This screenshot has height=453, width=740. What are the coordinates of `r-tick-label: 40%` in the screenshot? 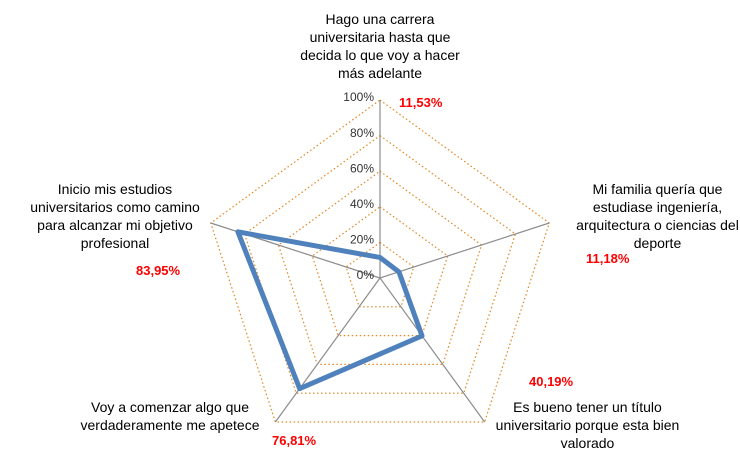 It's located at (362, 204).